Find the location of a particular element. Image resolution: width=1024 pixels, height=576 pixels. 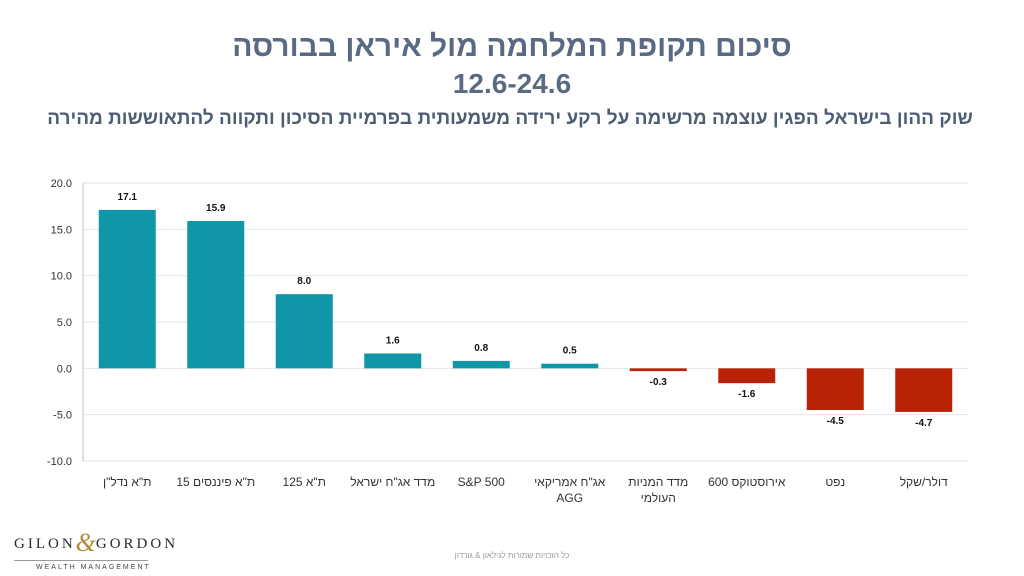

data-label: -0.3 is located at coordinates (659, 382).